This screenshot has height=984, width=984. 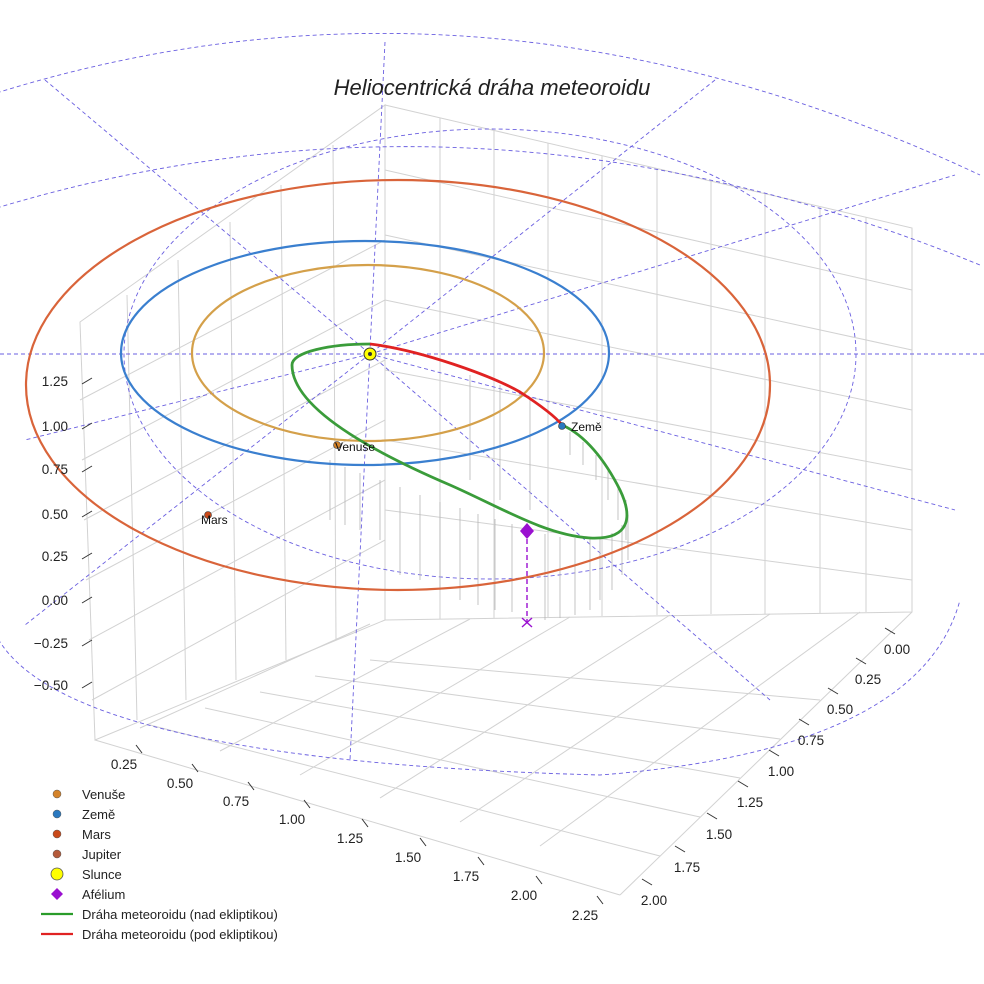 What do you see at coordinates (897, 649) in the screenshot?
I see `y-tick-label: 0.00` at bounding box center [897, 649].